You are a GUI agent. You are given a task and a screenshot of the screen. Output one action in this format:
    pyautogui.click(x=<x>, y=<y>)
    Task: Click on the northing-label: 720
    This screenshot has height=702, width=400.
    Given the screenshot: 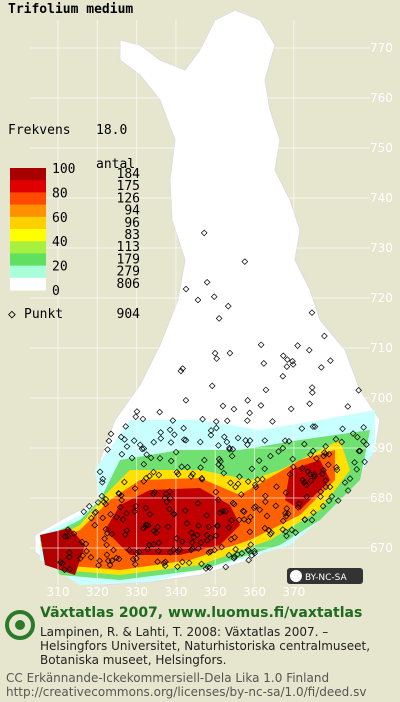 What is the action you would take?
    pyautogui.click(x=381, y=298)
    